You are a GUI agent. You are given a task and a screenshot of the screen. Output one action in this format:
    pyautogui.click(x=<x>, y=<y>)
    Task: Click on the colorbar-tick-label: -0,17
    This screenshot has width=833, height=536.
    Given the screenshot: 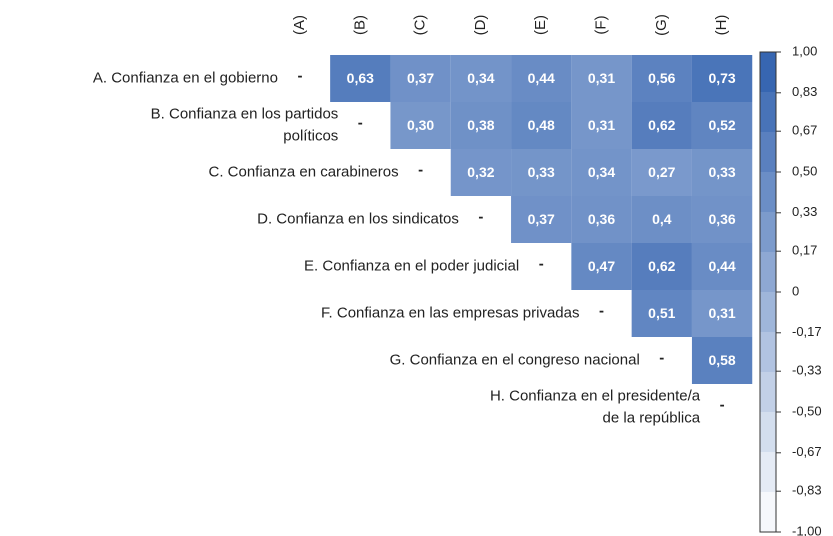 What is the action you would take?
    pyautogui.click(x=807, y=331)
    